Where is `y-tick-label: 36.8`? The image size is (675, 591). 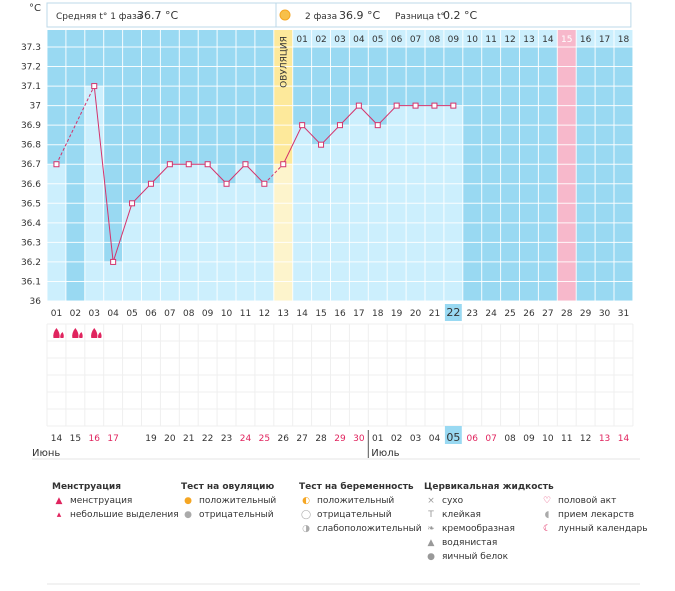 y-tick-label: 36.8 is located at coordinates (31, 146).